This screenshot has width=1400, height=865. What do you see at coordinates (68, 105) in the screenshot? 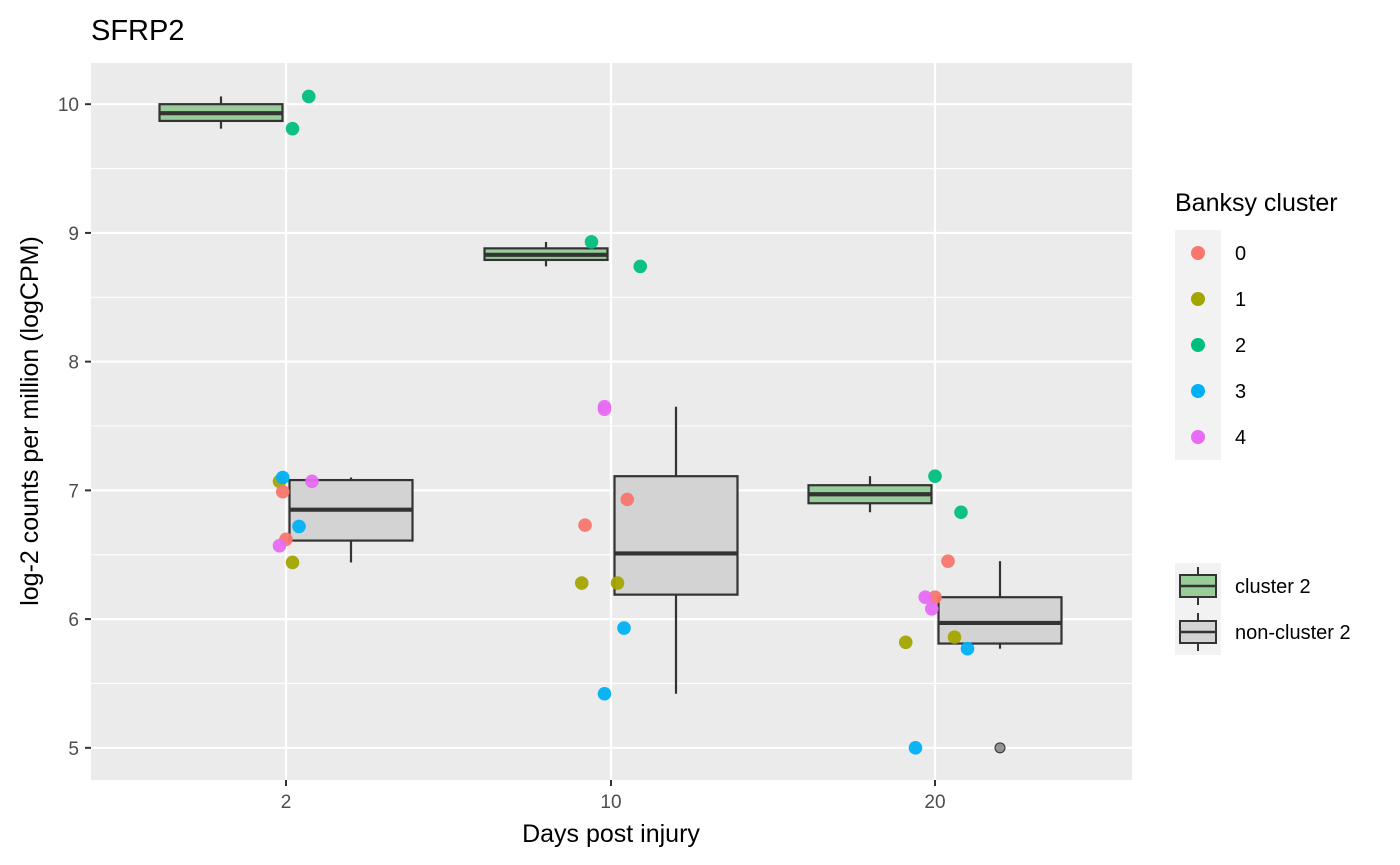
I see `y-tick-label: 10` at bounding box center [68, 105].